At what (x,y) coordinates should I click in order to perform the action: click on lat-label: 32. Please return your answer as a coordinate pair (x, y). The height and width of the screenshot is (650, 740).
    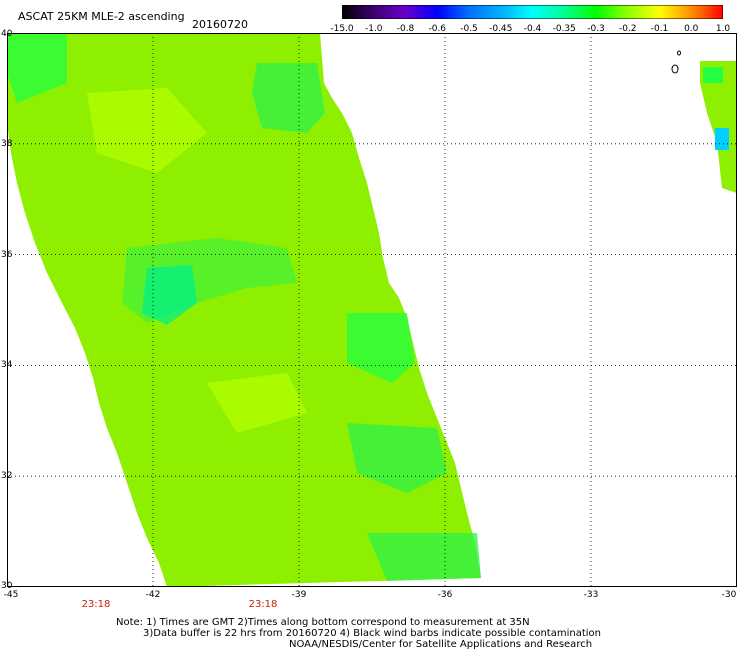
    Looking at the image, I should click on (7, 476).